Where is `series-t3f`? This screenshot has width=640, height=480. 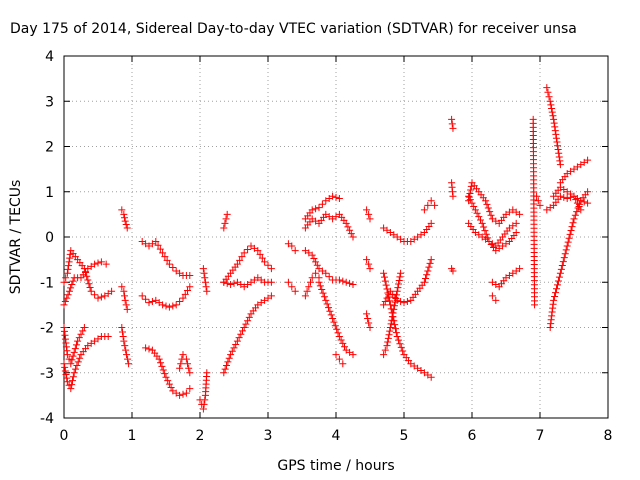
series-t3f is located at coordinates (312, 284).